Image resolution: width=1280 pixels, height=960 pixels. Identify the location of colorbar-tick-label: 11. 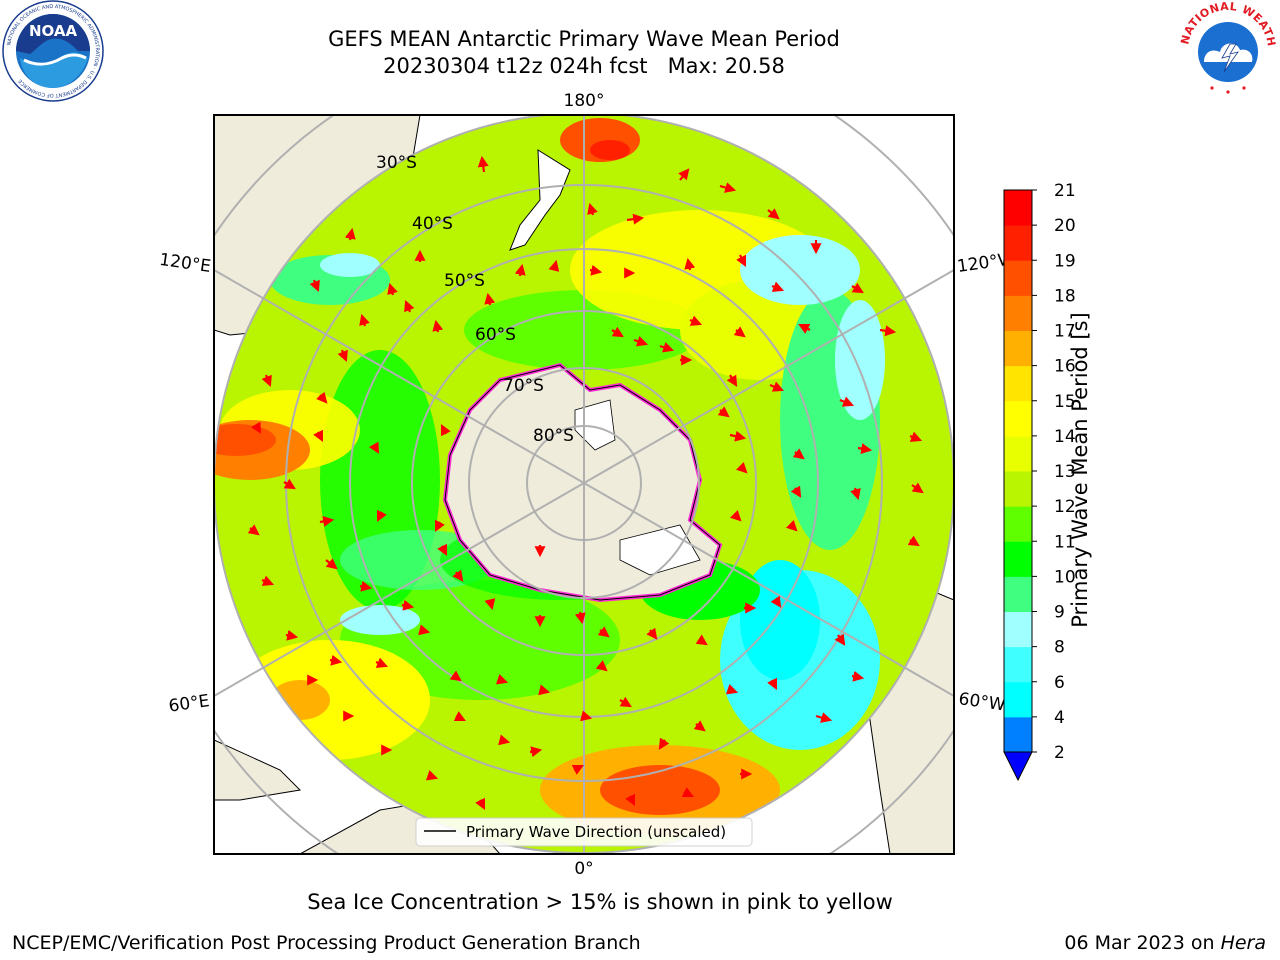
(1065, 542).